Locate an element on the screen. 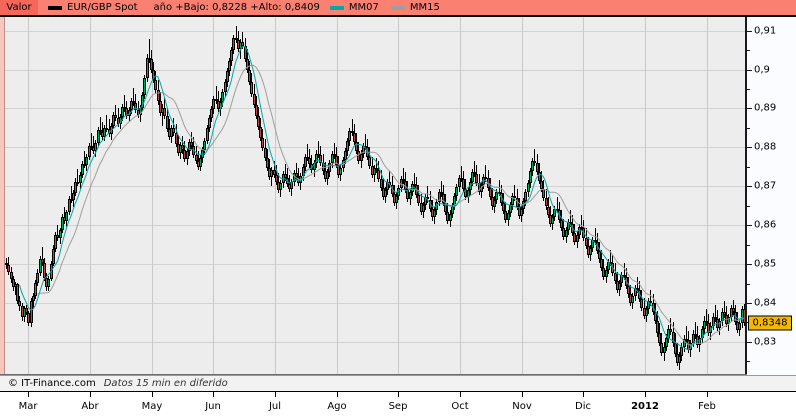 The image size is (796, 416). current-price-badge: 0,8348 is located at coordinates (770, 323).